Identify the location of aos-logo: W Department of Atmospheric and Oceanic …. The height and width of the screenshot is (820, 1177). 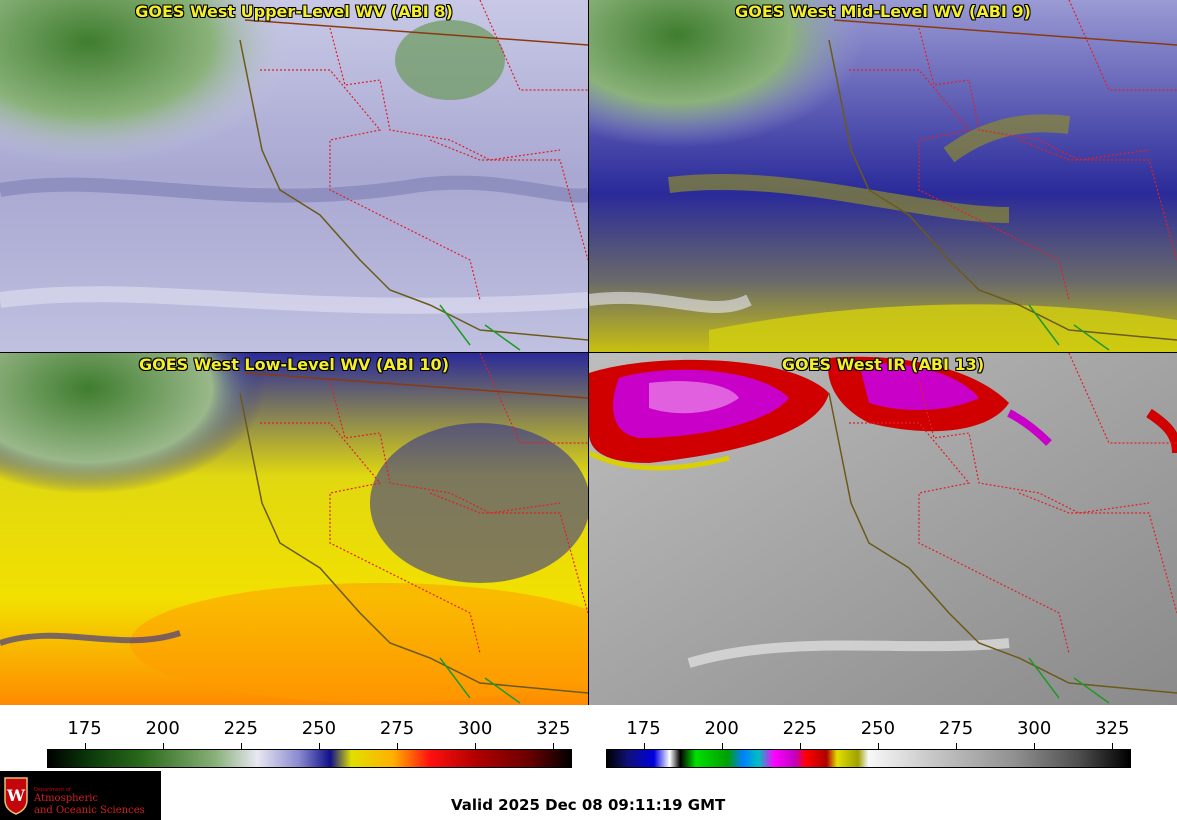
(80, 795).